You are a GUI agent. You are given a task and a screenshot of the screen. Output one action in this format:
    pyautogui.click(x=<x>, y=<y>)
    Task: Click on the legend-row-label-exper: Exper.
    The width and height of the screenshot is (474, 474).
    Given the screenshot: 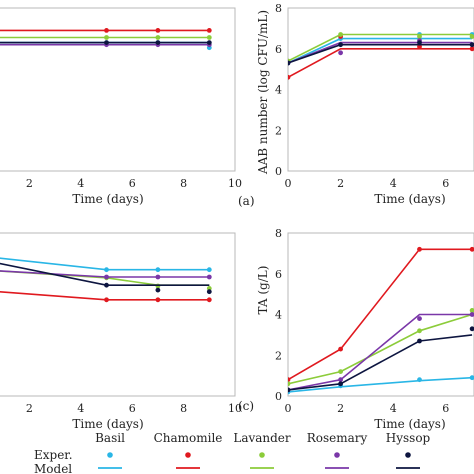 What is the action you would take?
    pyautogui.click(x=53, y=455)
    